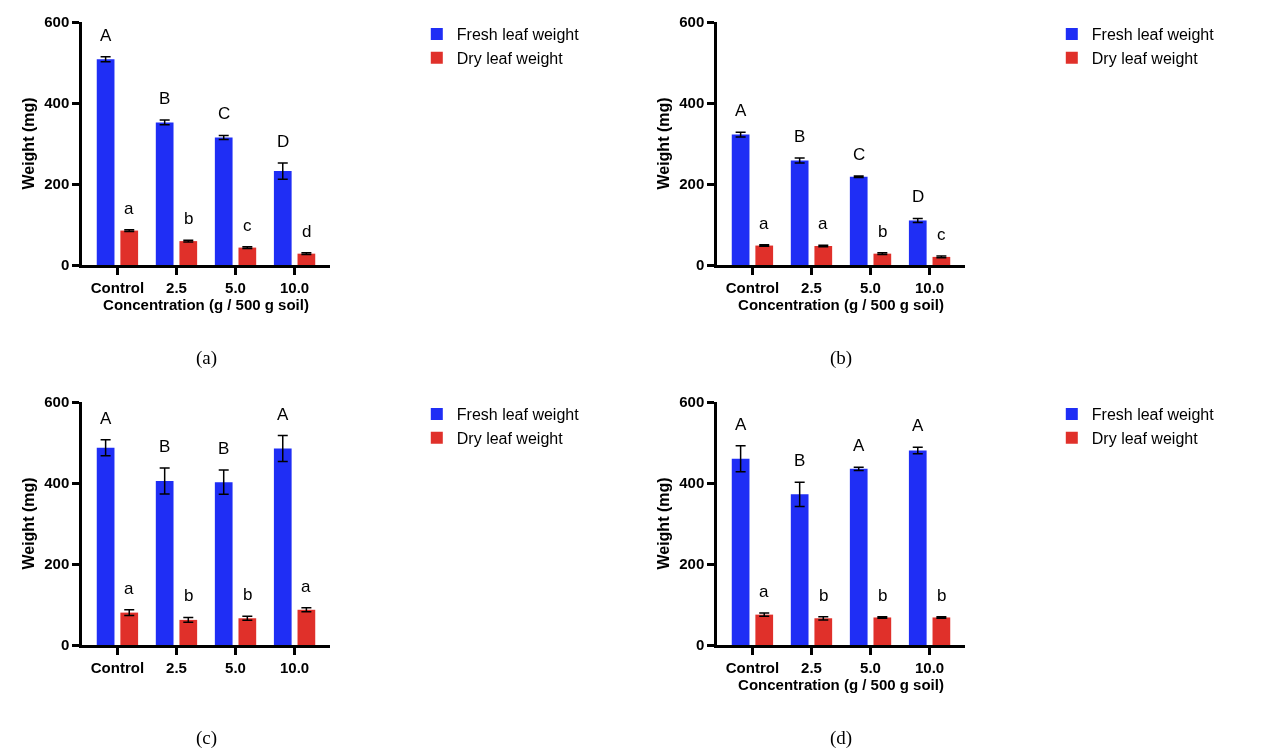 The height and width of the screenshot is (755, 1270). What do you see at coordinates (841, 738) in the screenshot?
I see `text: (d)` at bounding box center [841, 738].